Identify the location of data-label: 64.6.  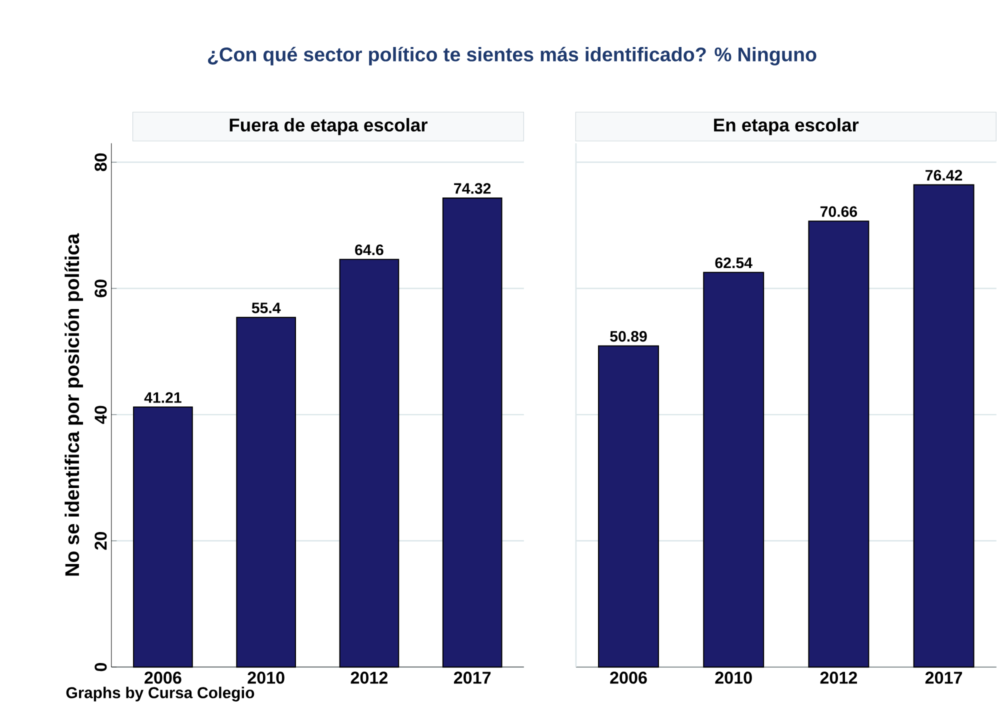
(369, 250).